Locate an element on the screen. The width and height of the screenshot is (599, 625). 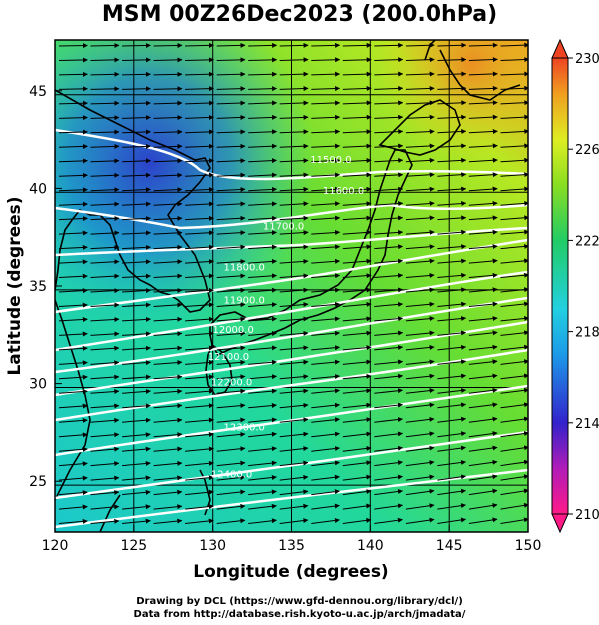
y-tick-label: 40 is located at coordinates (38, 189).